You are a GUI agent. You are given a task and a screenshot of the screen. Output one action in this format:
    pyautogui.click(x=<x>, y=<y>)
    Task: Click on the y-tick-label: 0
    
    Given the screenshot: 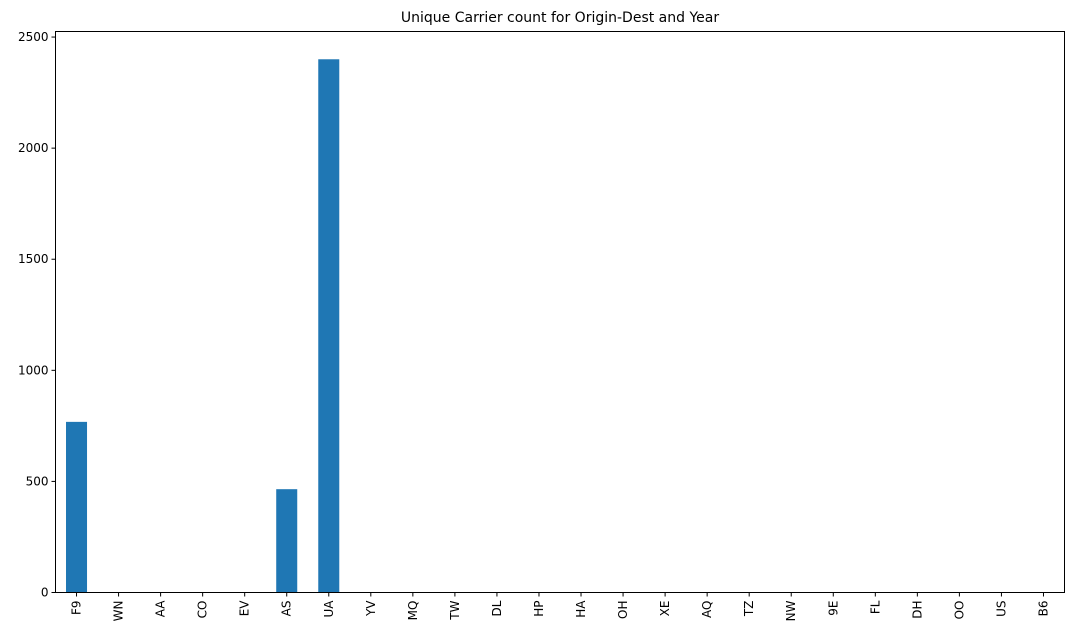 What is the action you would take?
    pyautogui.click(x=45, y=593)
    